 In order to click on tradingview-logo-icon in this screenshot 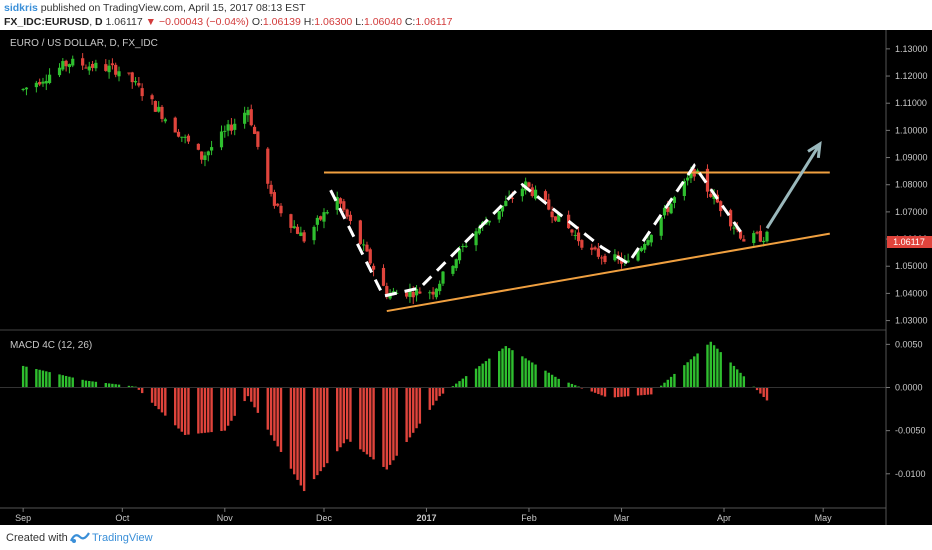, I will do `click(79, 538)`.